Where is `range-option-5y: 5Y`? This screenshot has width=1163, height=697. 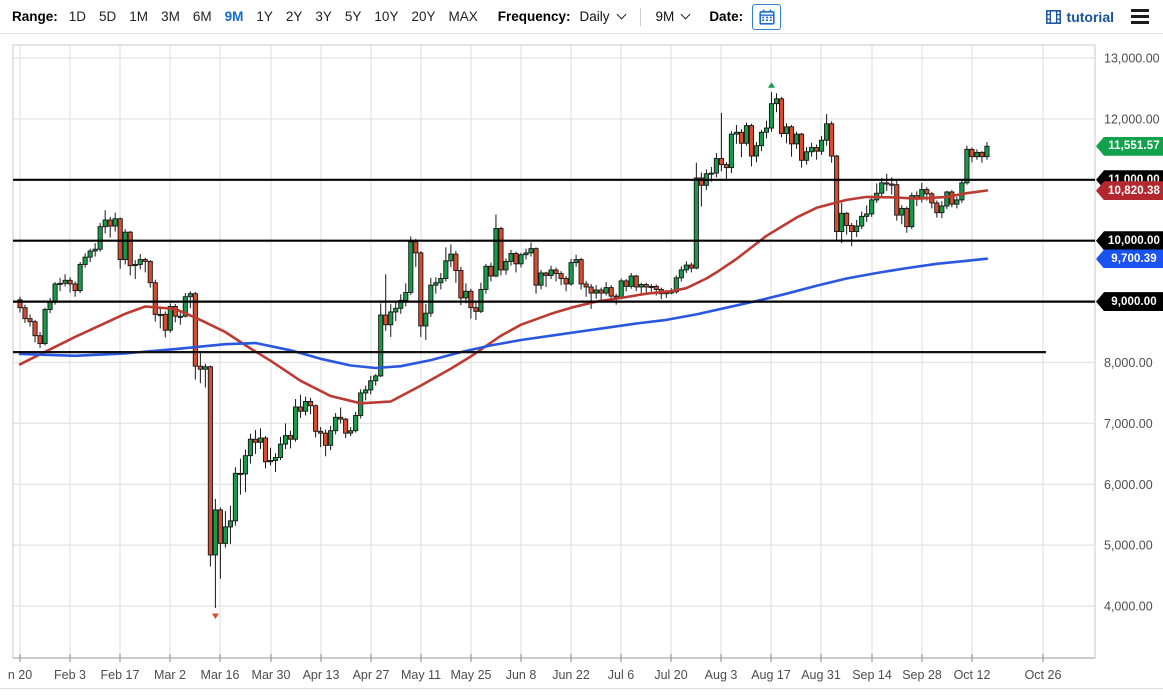 range-option-5y: 5Y is located at coordinates (353, 16).